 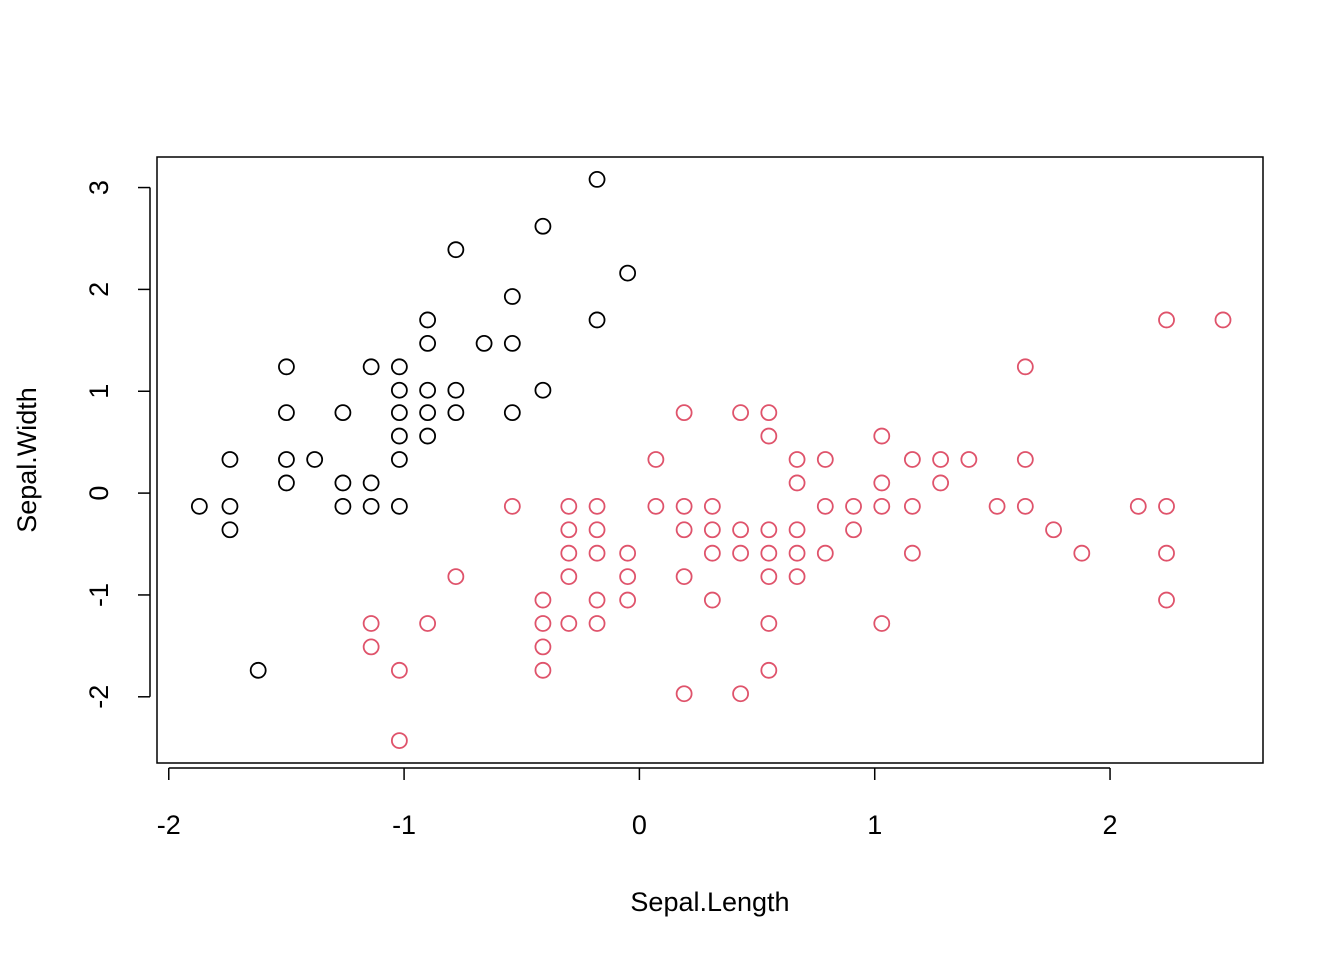 What do you see at coordinates (99, 289) in the screenshot?
I see `y-tick-label: 2` at bounding box center [99, 289].